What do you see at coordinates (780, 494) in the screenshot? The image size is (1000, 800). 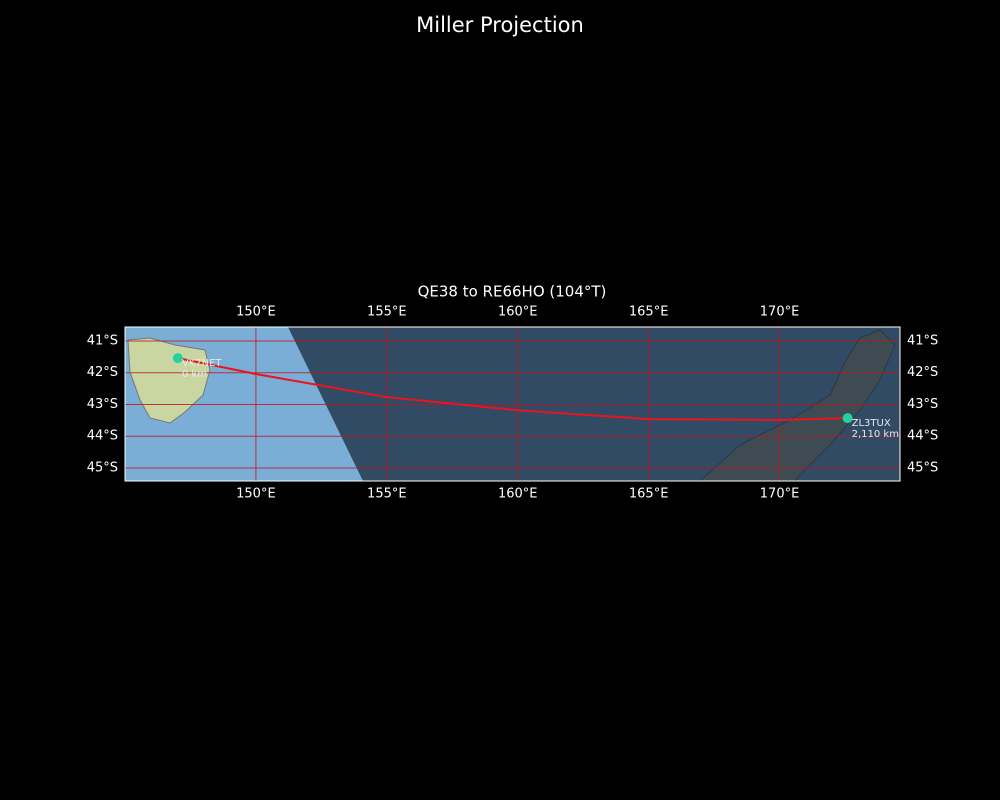 I see `x-tick-label-bottom: 170°E` at bounding box center [780, 494].